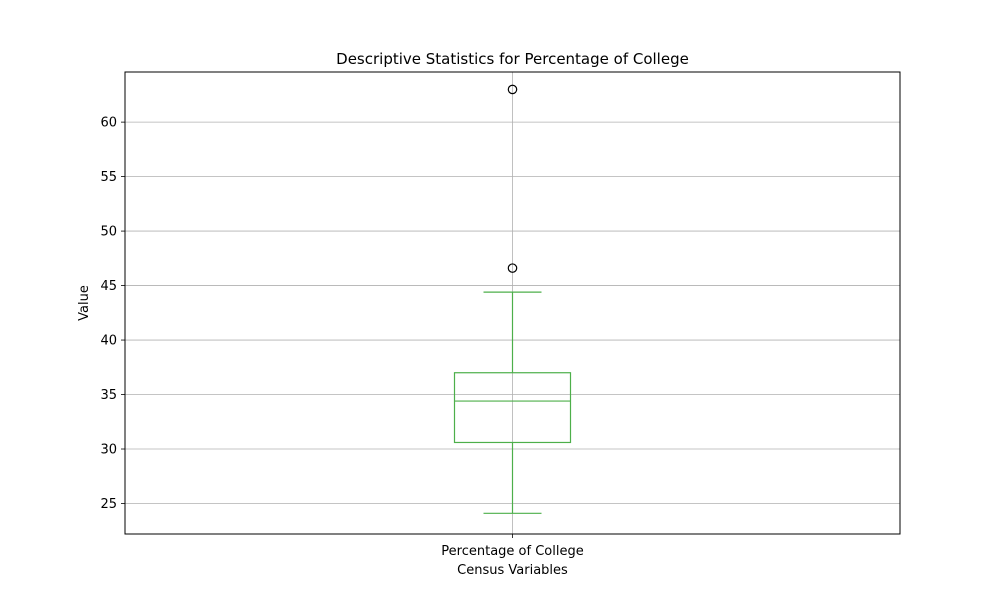 The height and width of the screenshot is (600, 1000). What do you see at coordinates (108, 123) in the screenshot?
I see `y-tick-label: 60` at bounding box center [108, 123].